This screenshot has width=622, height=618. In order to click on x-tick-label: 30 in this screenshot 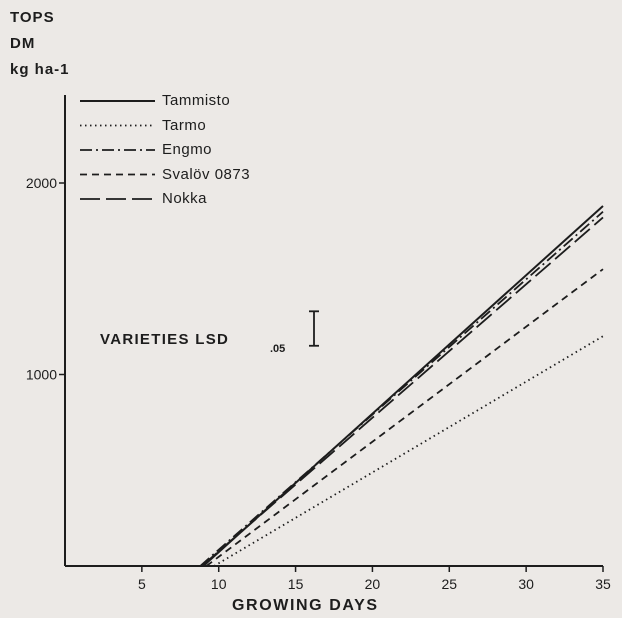, I will do `click(526, 584)`.